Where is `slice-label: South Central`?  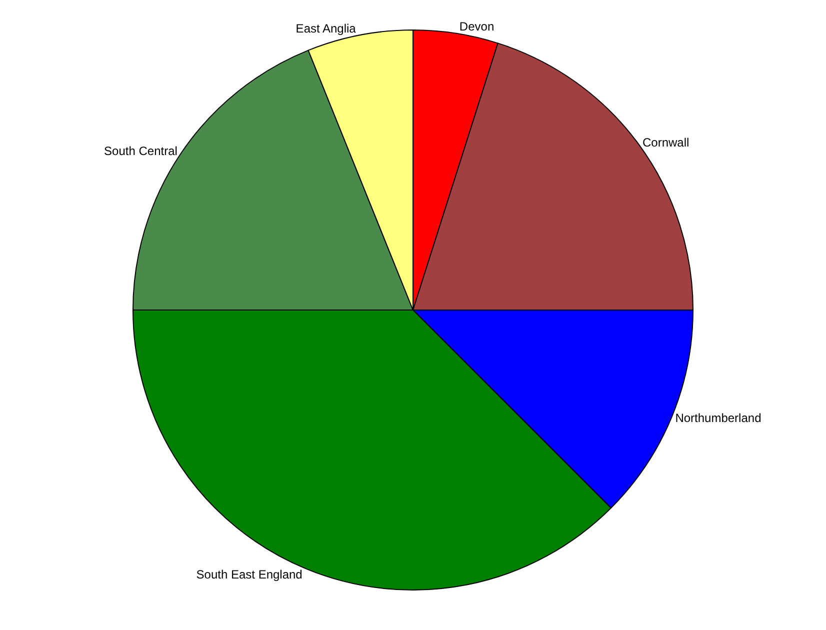 slice-label: South Central is located at coordinates (141, 151).